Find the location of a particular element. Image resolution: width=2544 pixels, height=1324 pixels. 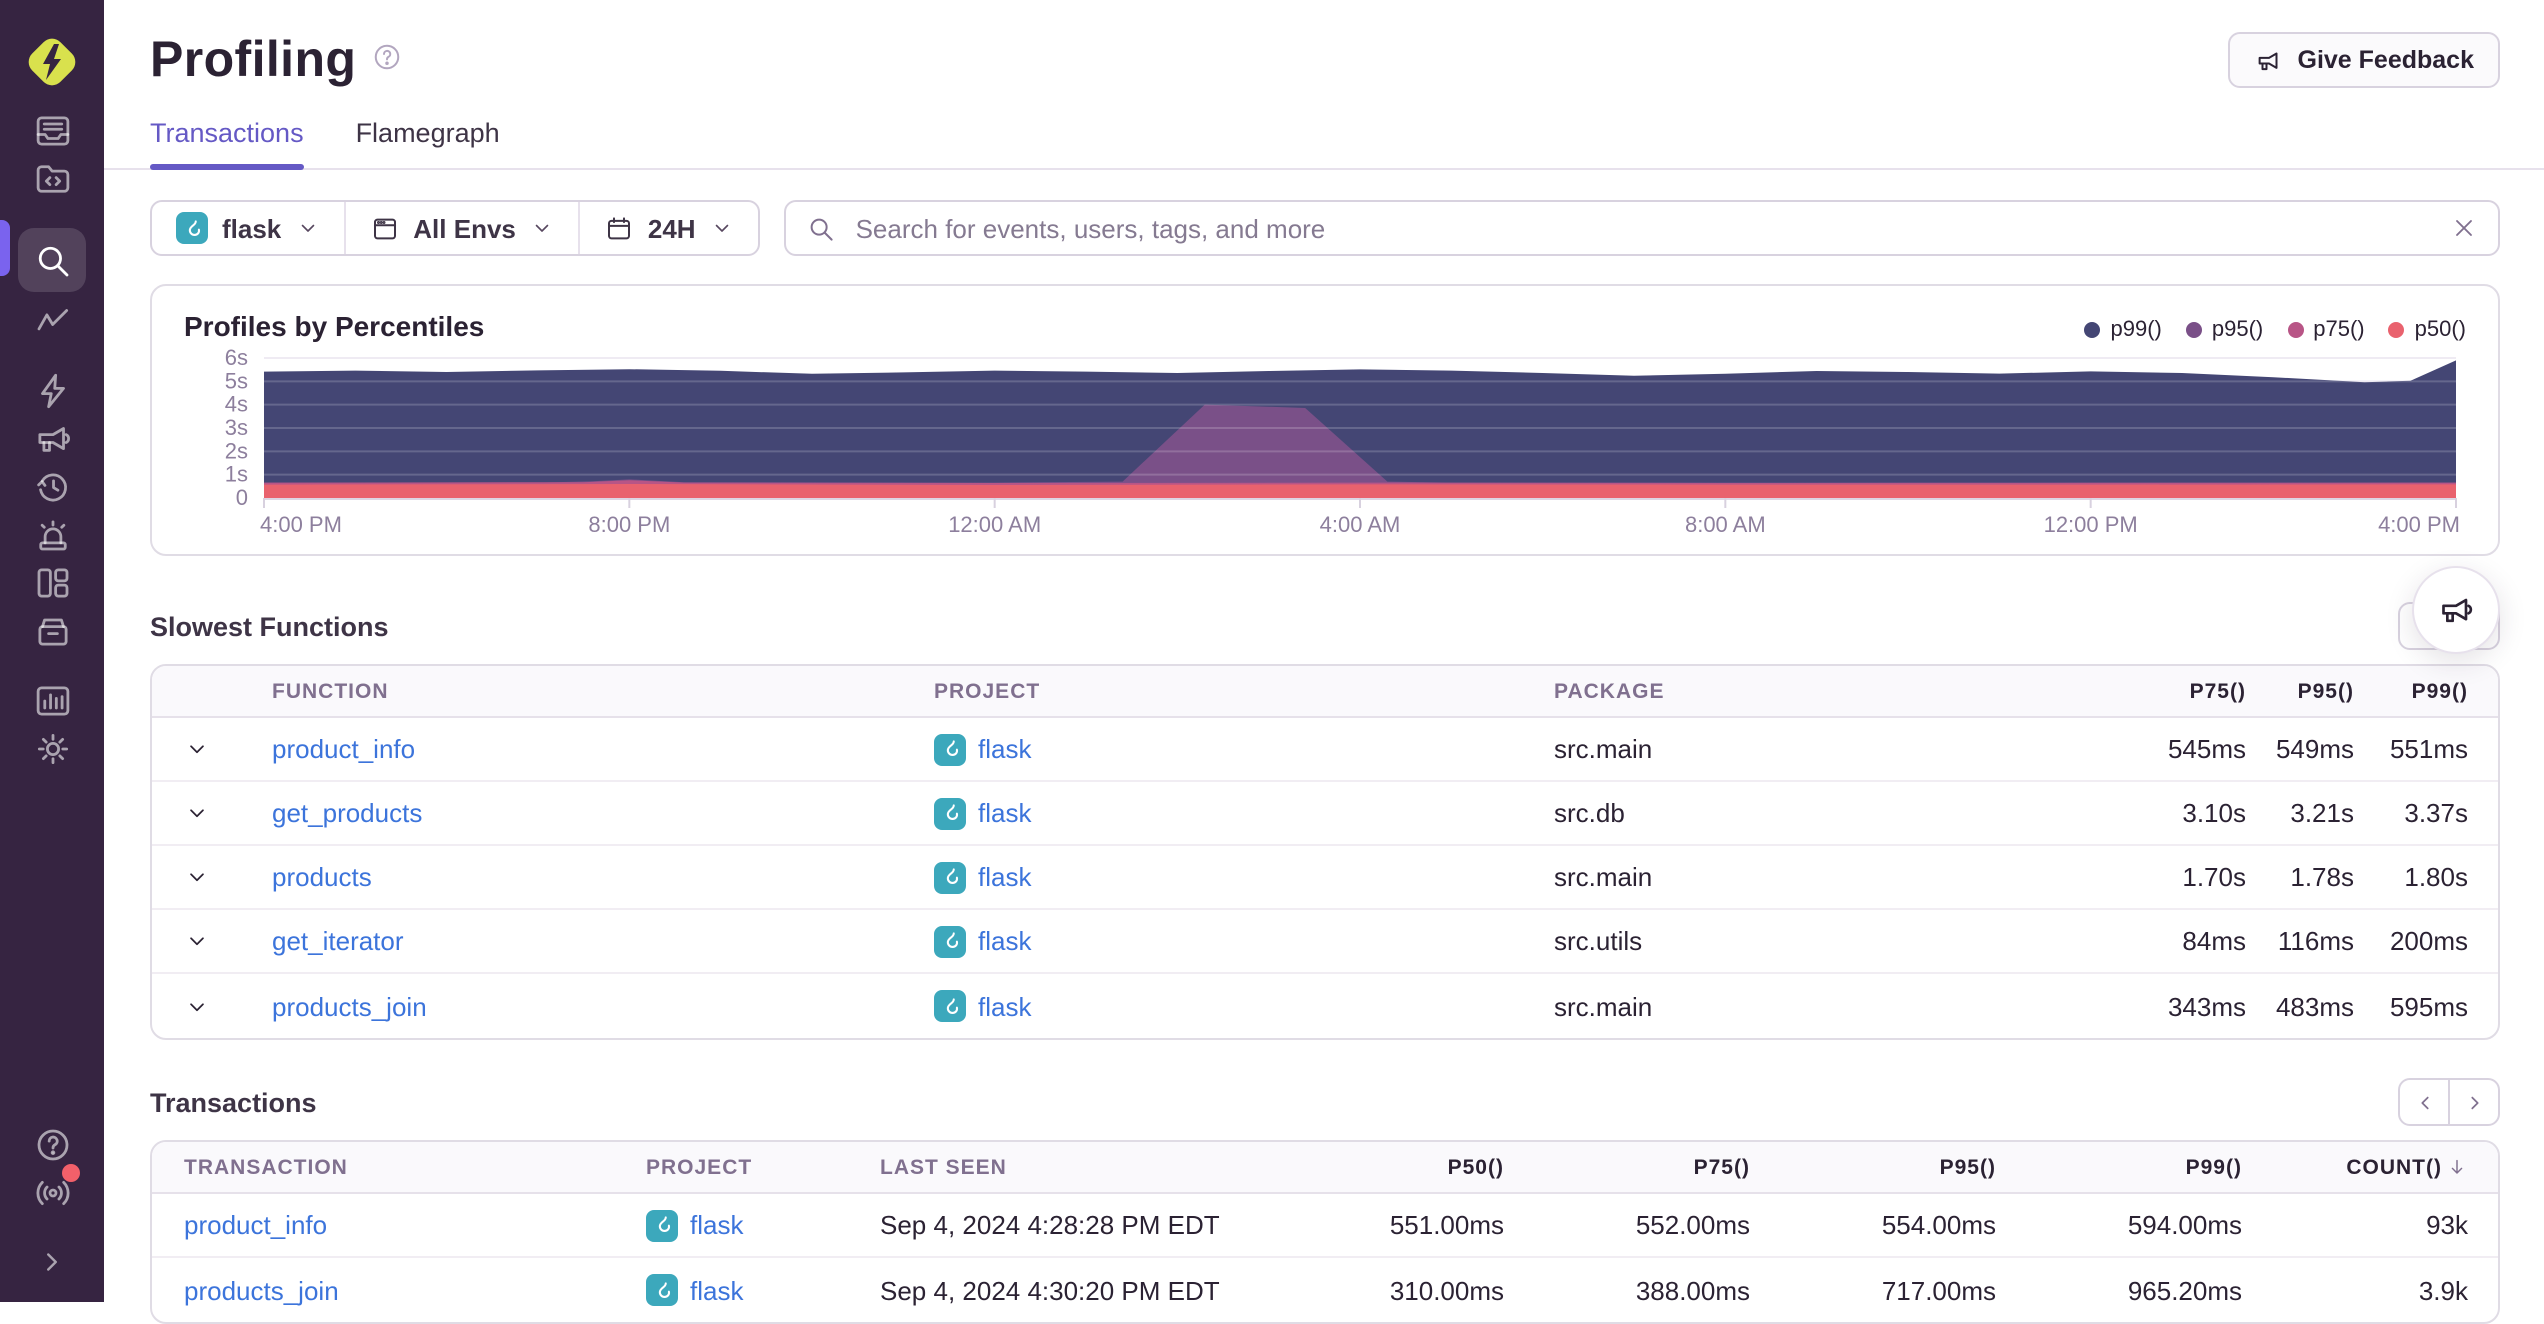

sidebar-item-settings is located at coordinates (52, 748).